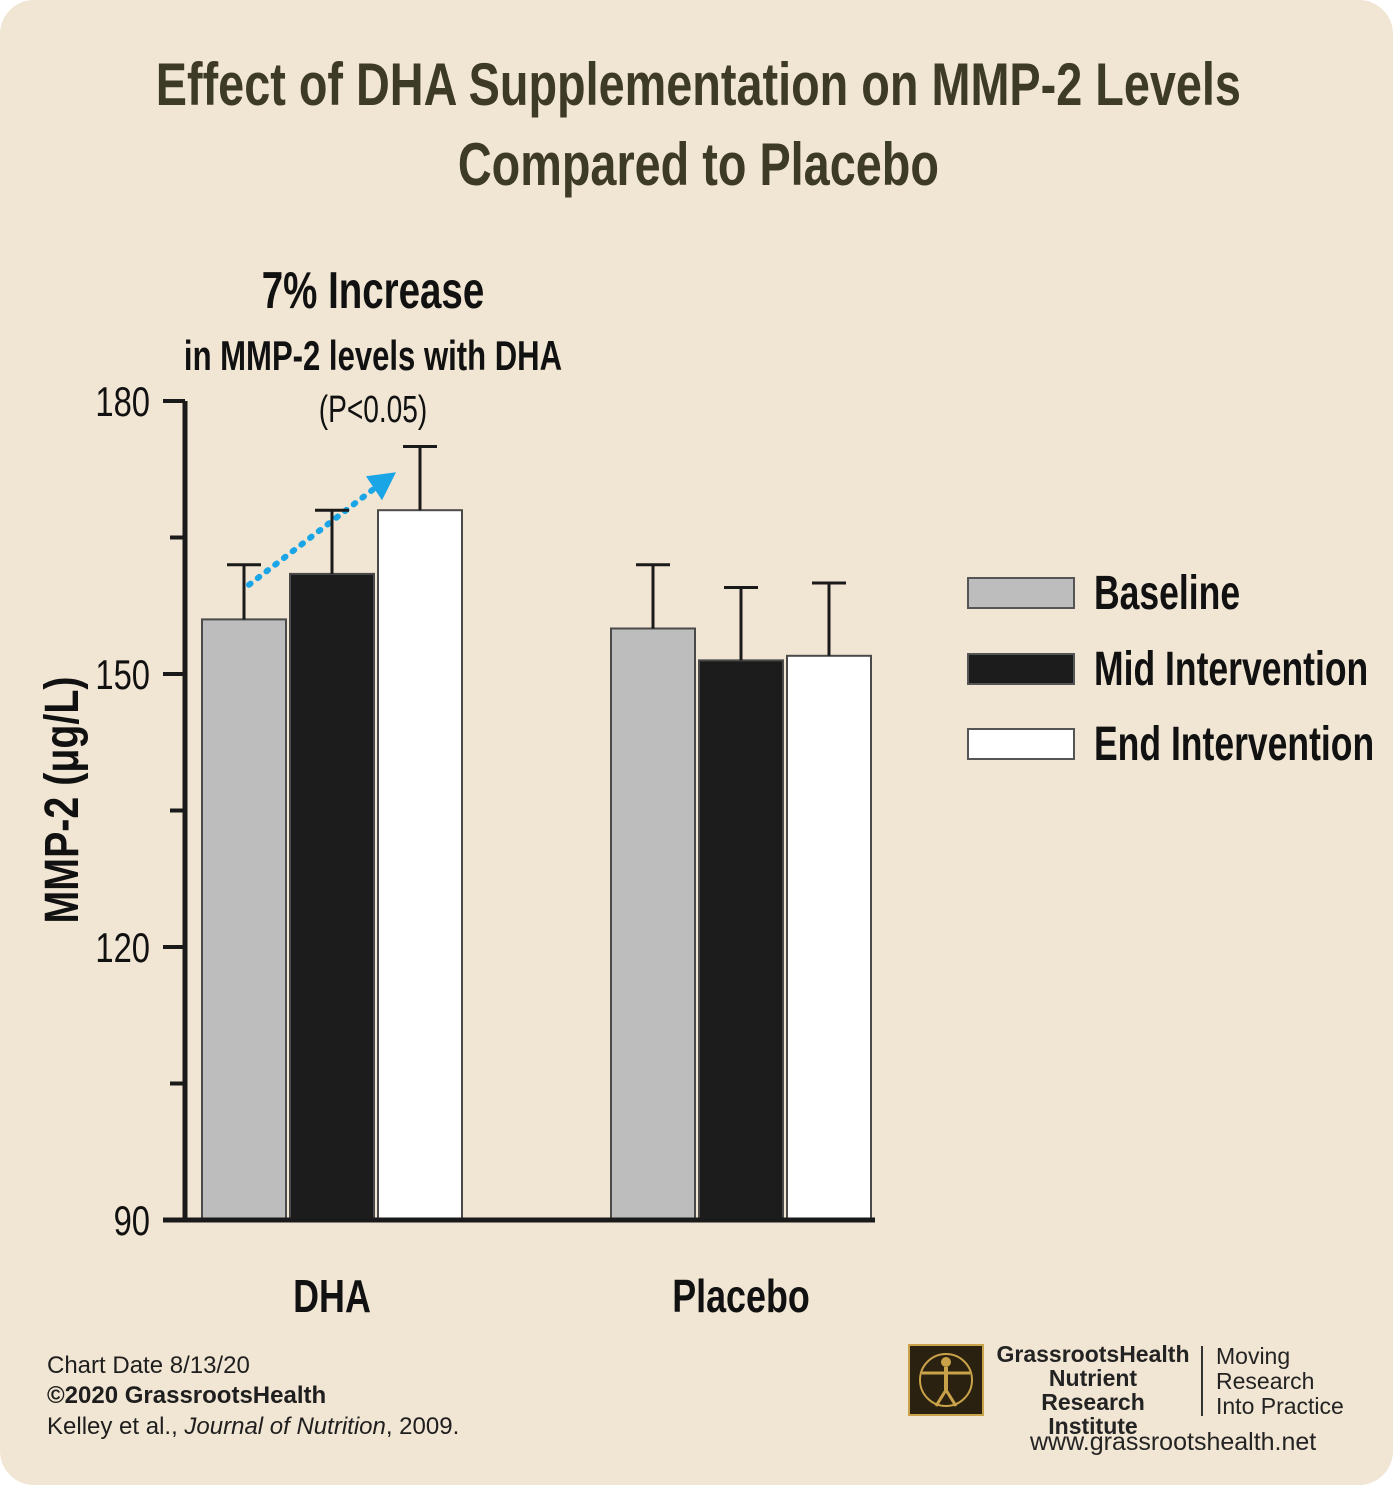 Image resolution: width=1397 pixels, height=1489 pixels. What do you see at coordinates (62, 800) in the screenshot?
I see `y-axis-label: MMP-2 (μg/L)` at bounding box center [62, 800].